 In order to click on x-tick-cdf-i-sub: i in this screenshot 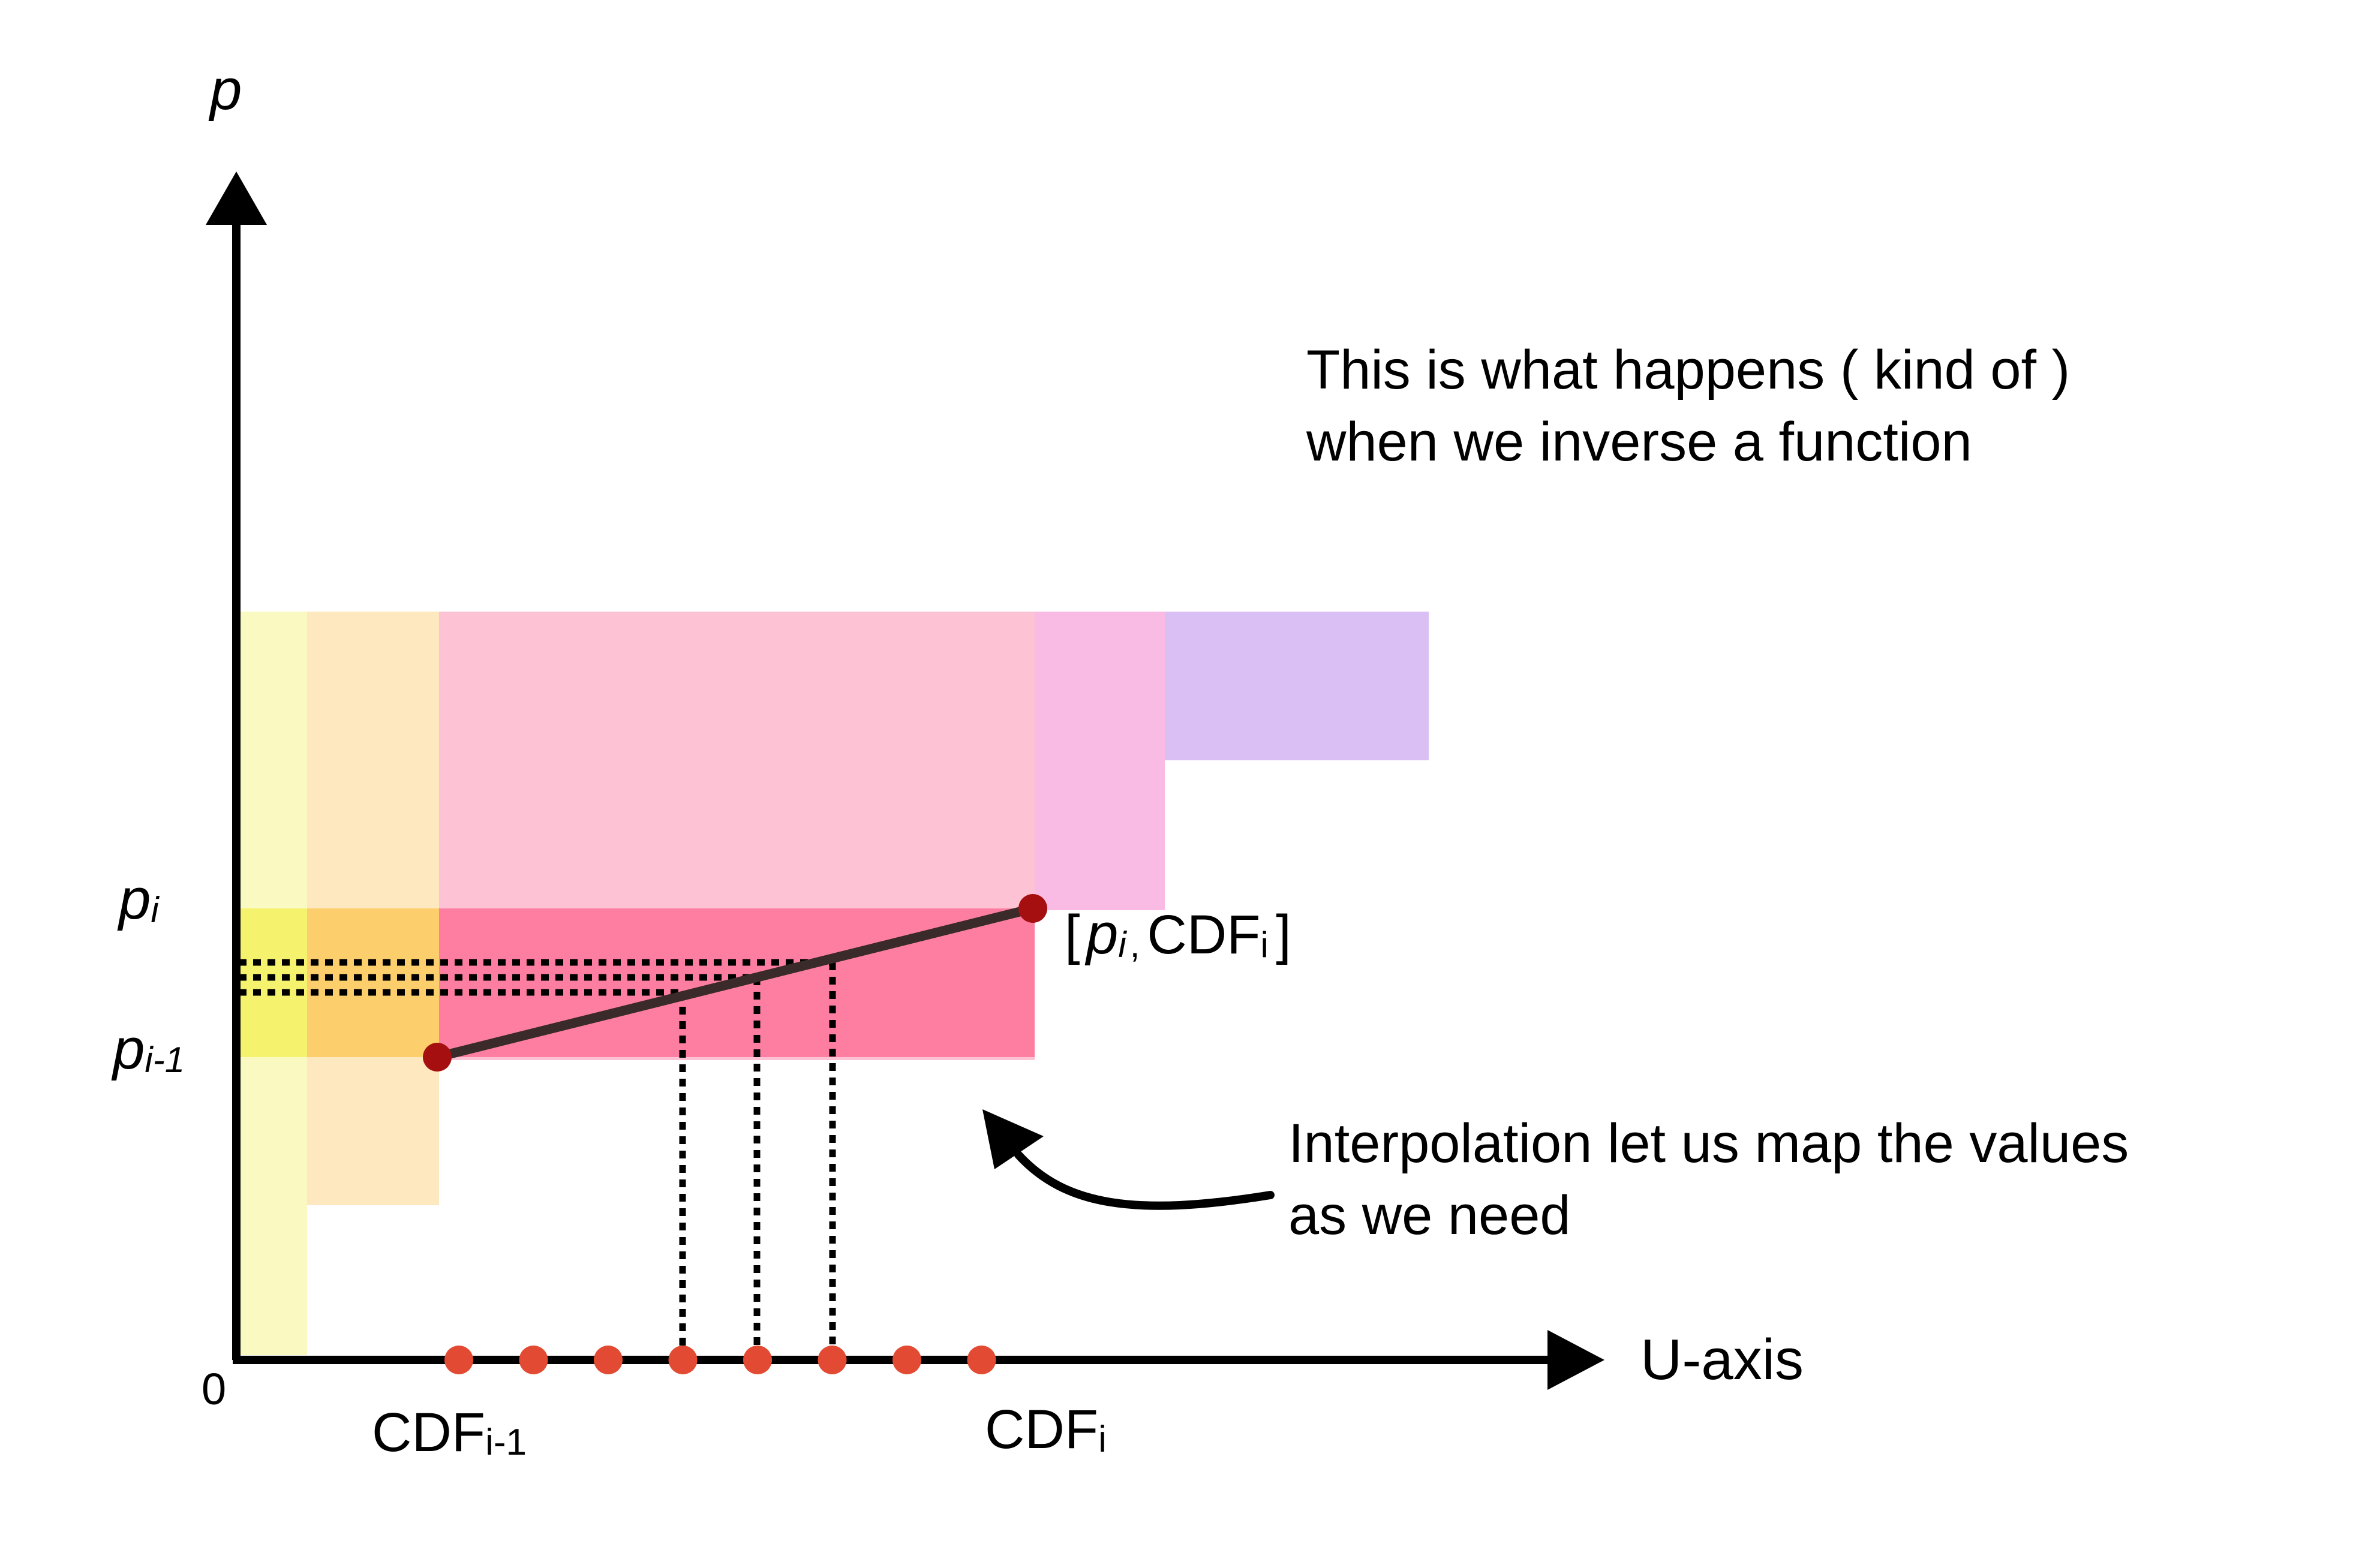, I will do `click(1103, 1439)`.